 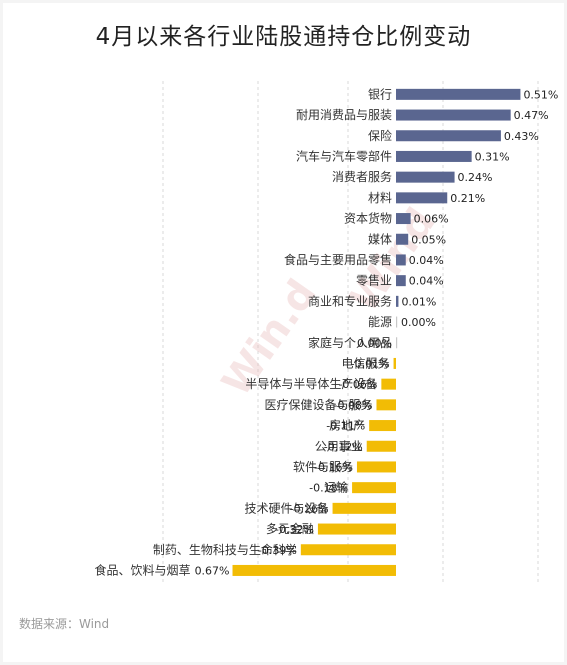 What do you see at coordinates (277, 550) in the screenshot?
I see `value-label: -0.39%` at bounding box center [277, 550].